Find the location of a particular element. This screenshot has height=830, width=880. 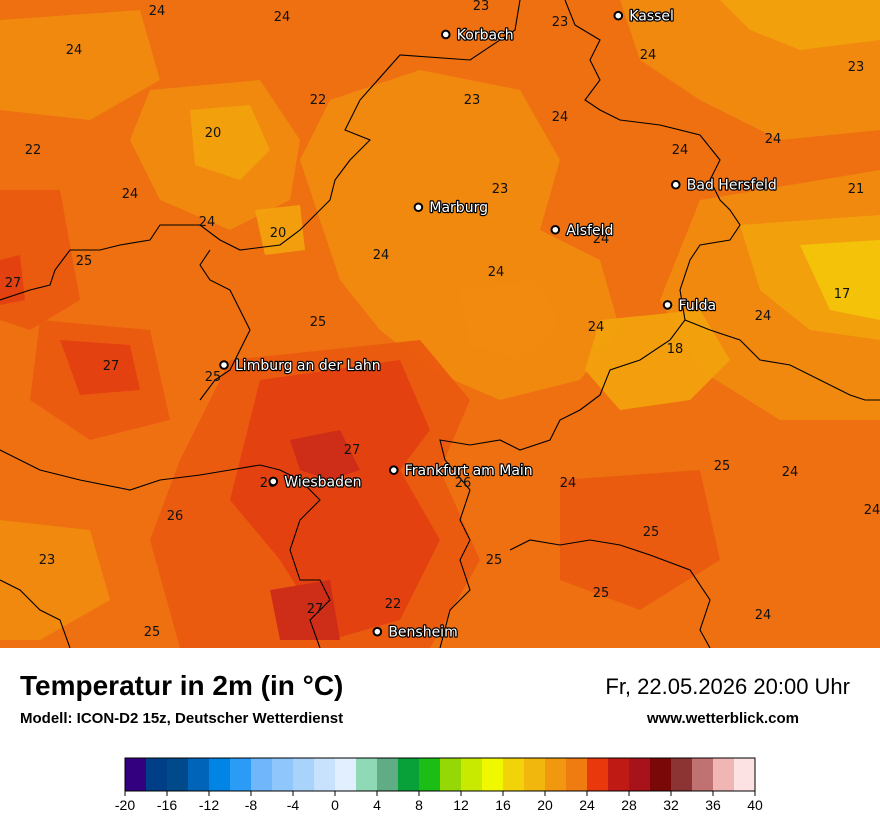

field-20-mid is located at coordinates (280, 230).